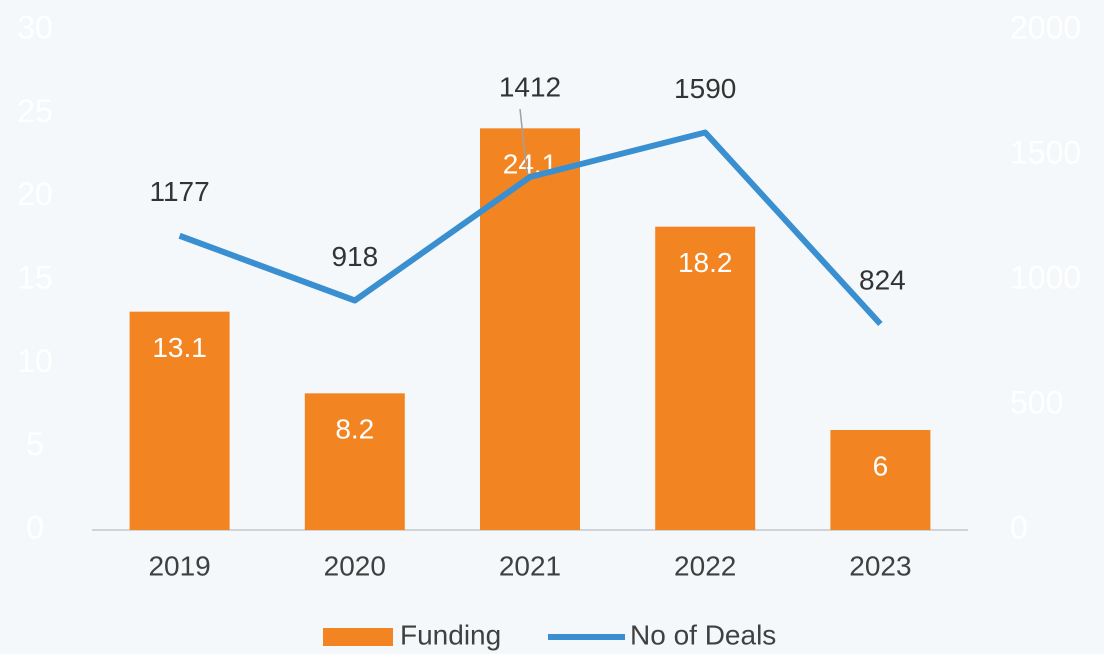  What do you see at coordinates (354, 429) in the screenshot?
I see `bar-value-label: 8.2` at bounding box center [354, 429].